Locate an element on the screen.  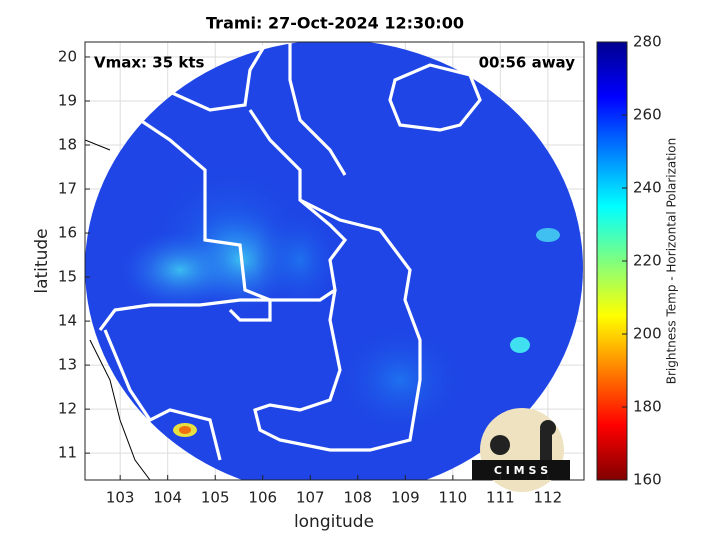
annotation: 00:56 away is located at coordinates (527, 63).